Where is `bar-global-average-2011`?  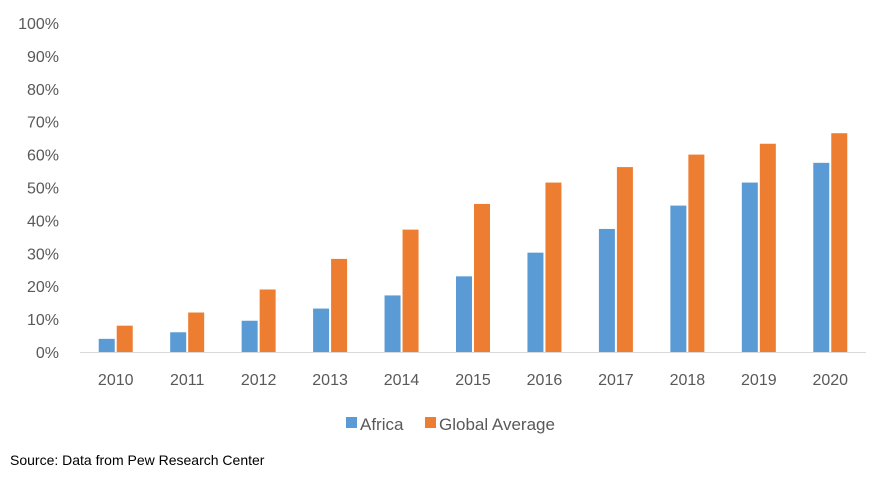
bar-global-average-2011 is located at coordinates (196, 332).